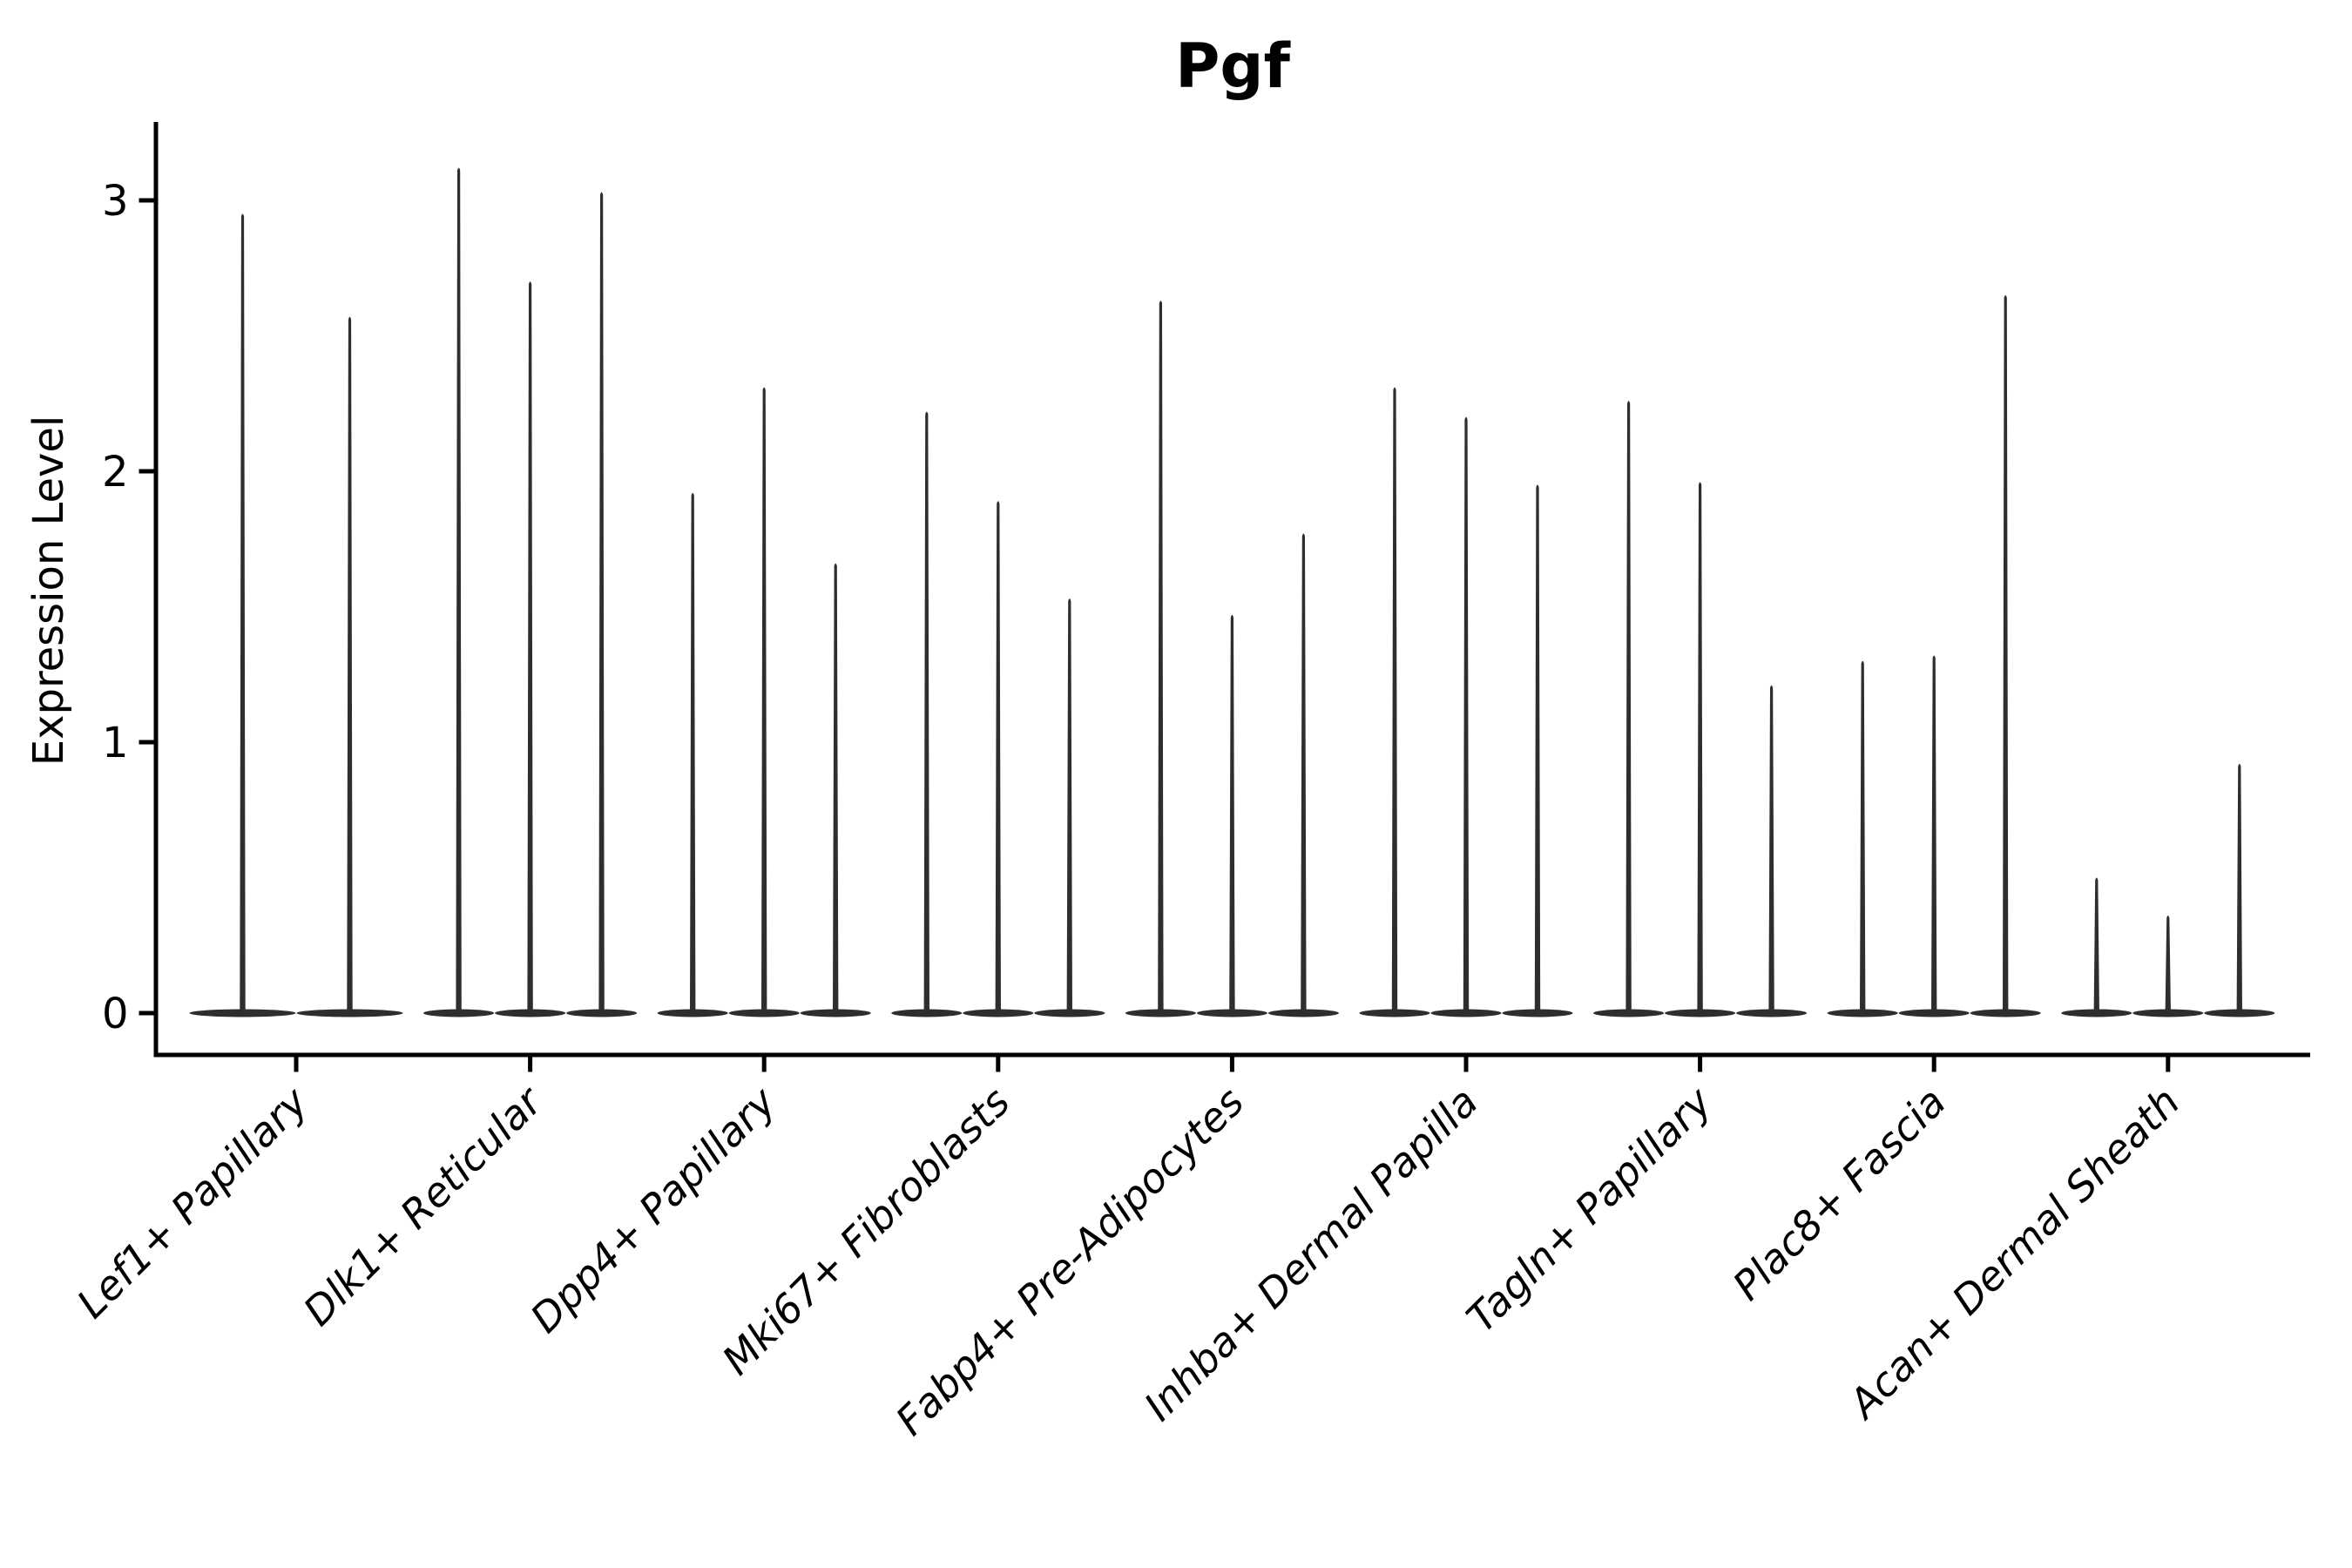 The height and width of the screenshot is (1568, 2352). Describe the element at coordinates (193, 1202) in the screenshot. I see `x-tick-label: Lef1+ Papillary` at that location.